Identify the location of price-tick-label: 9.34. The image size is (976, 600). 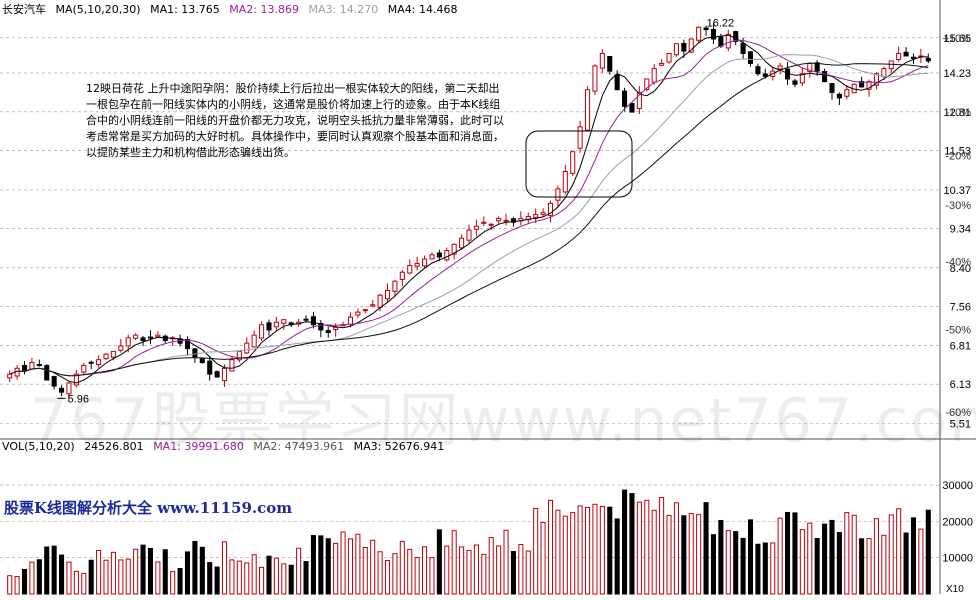
(960, 230).